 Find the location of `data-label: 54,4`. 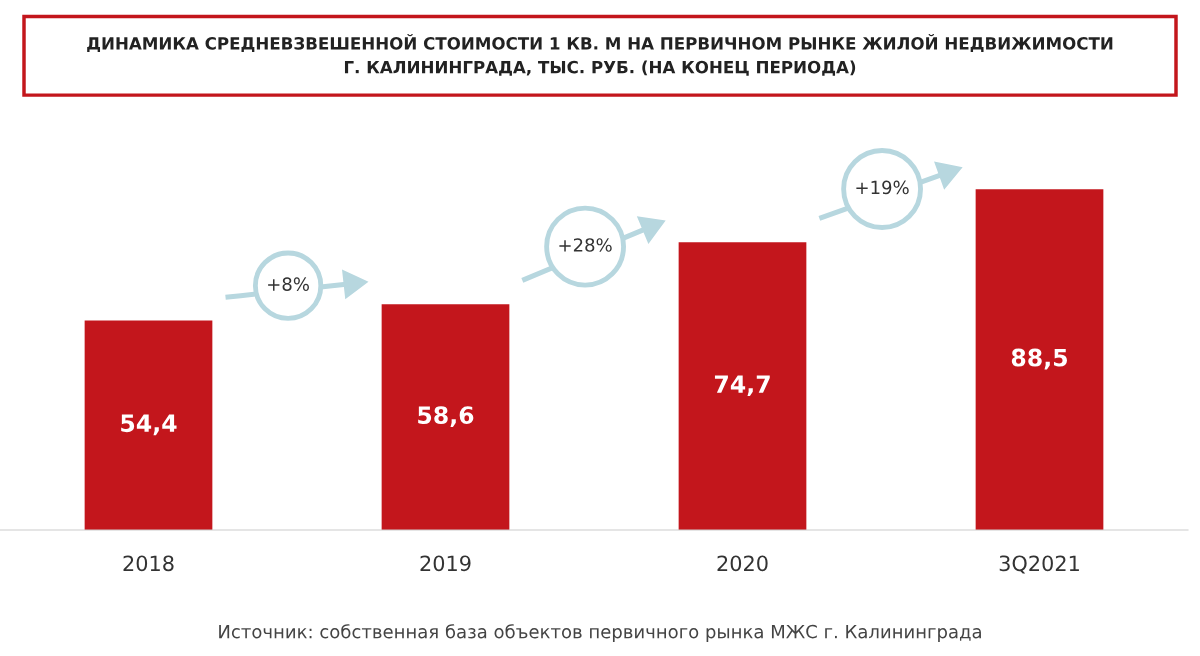

data-label: 54,4 is located at coordinates (149, 425).